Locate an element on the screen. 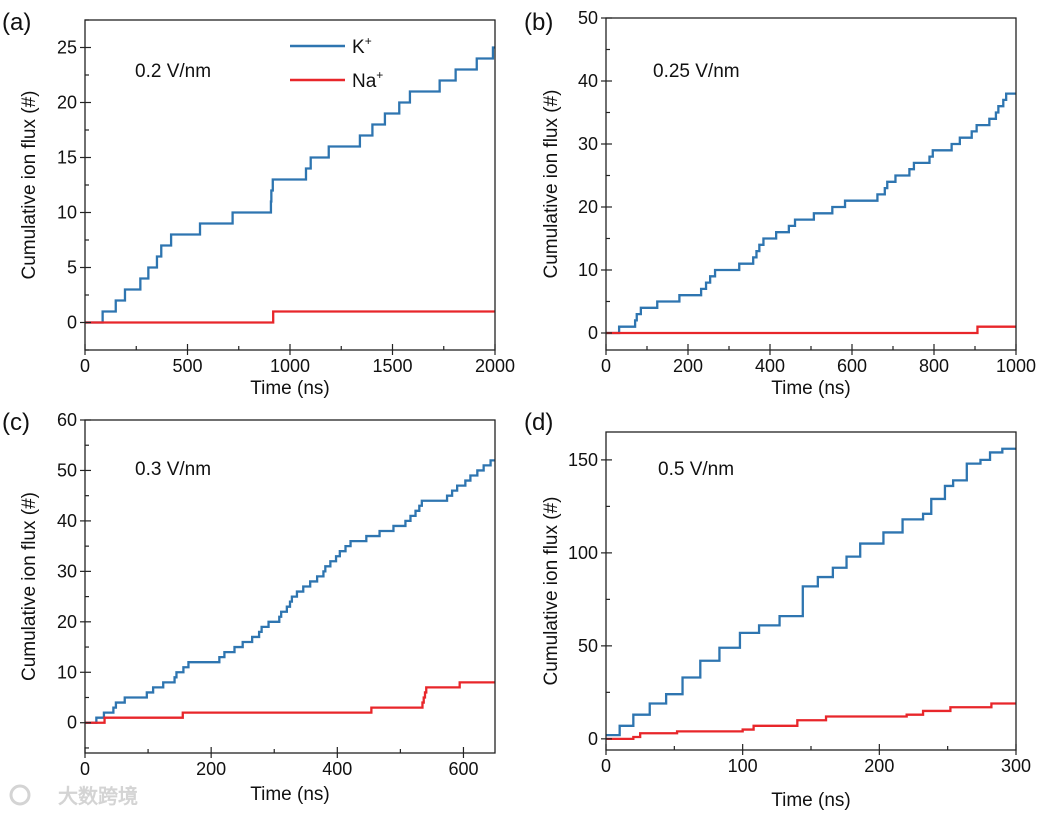  y-tick-label: 150 is located at coordinates (583, 460).